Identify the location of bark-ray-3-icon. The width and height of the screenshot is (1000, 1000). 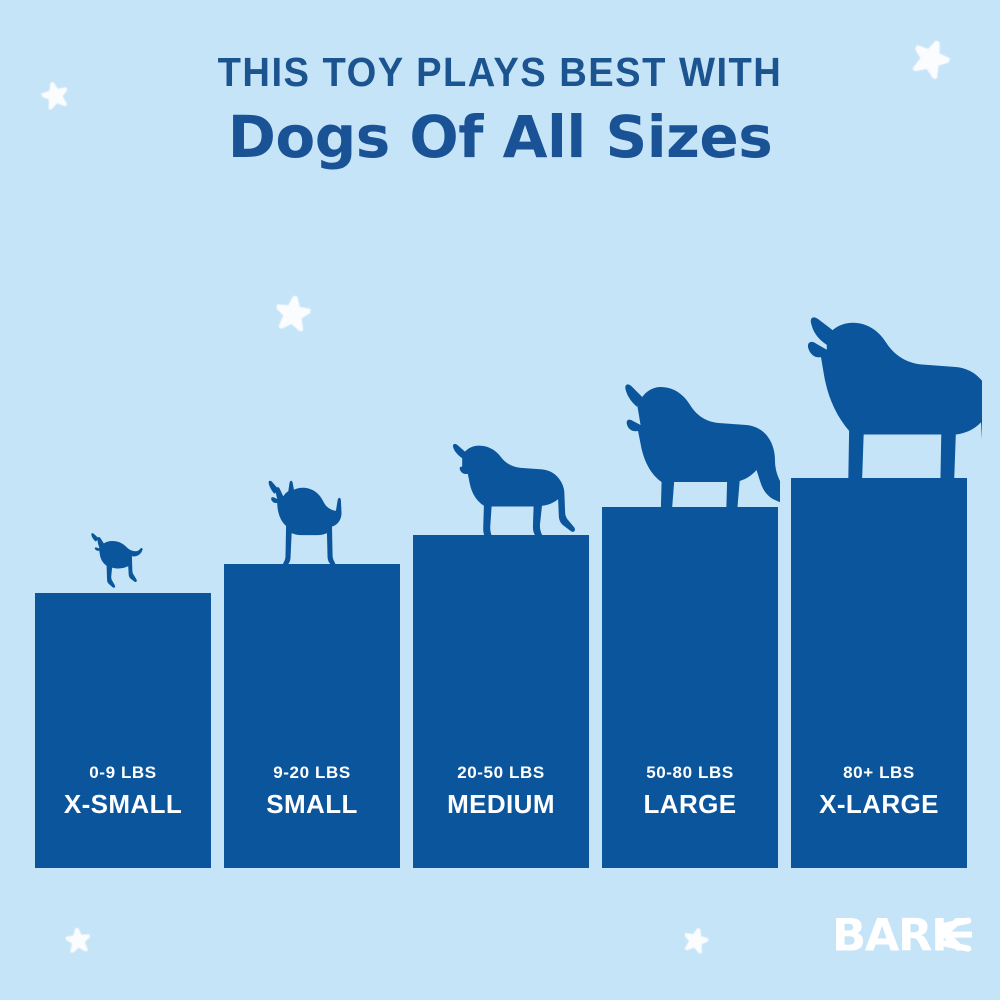
(955, 945).